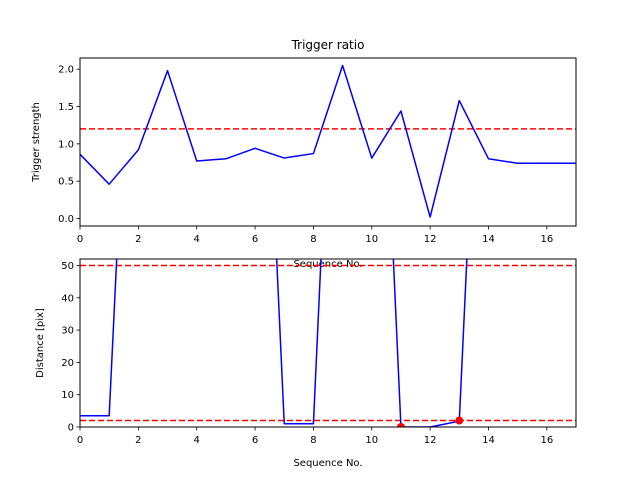 This screenshot has height=480, width=640. I want to click on y-tick-label: 10, so click(67, 395).